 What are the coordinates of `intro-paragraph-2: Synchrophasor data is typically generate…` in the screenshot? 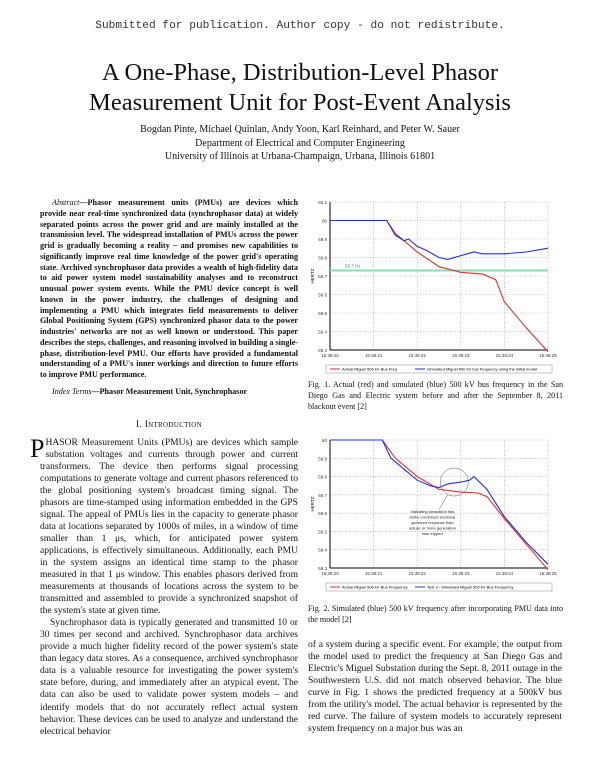 It's located at (169, 677).